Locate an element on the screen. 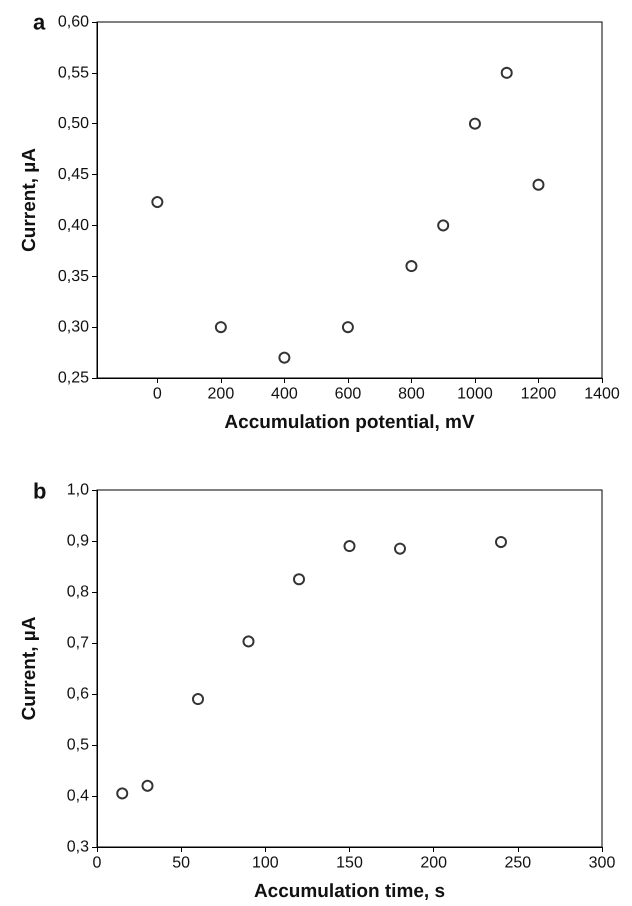 The image size is (632, 906). y-tick-label: 0,8 is located at coordinates (78, 592).